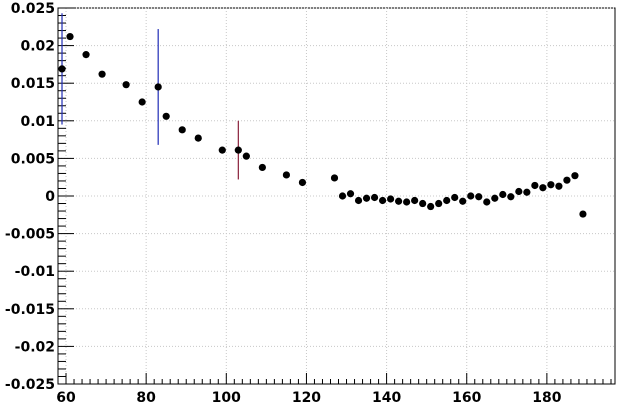  I want to click on y-tick-label: -0.005, so click(30, 235).